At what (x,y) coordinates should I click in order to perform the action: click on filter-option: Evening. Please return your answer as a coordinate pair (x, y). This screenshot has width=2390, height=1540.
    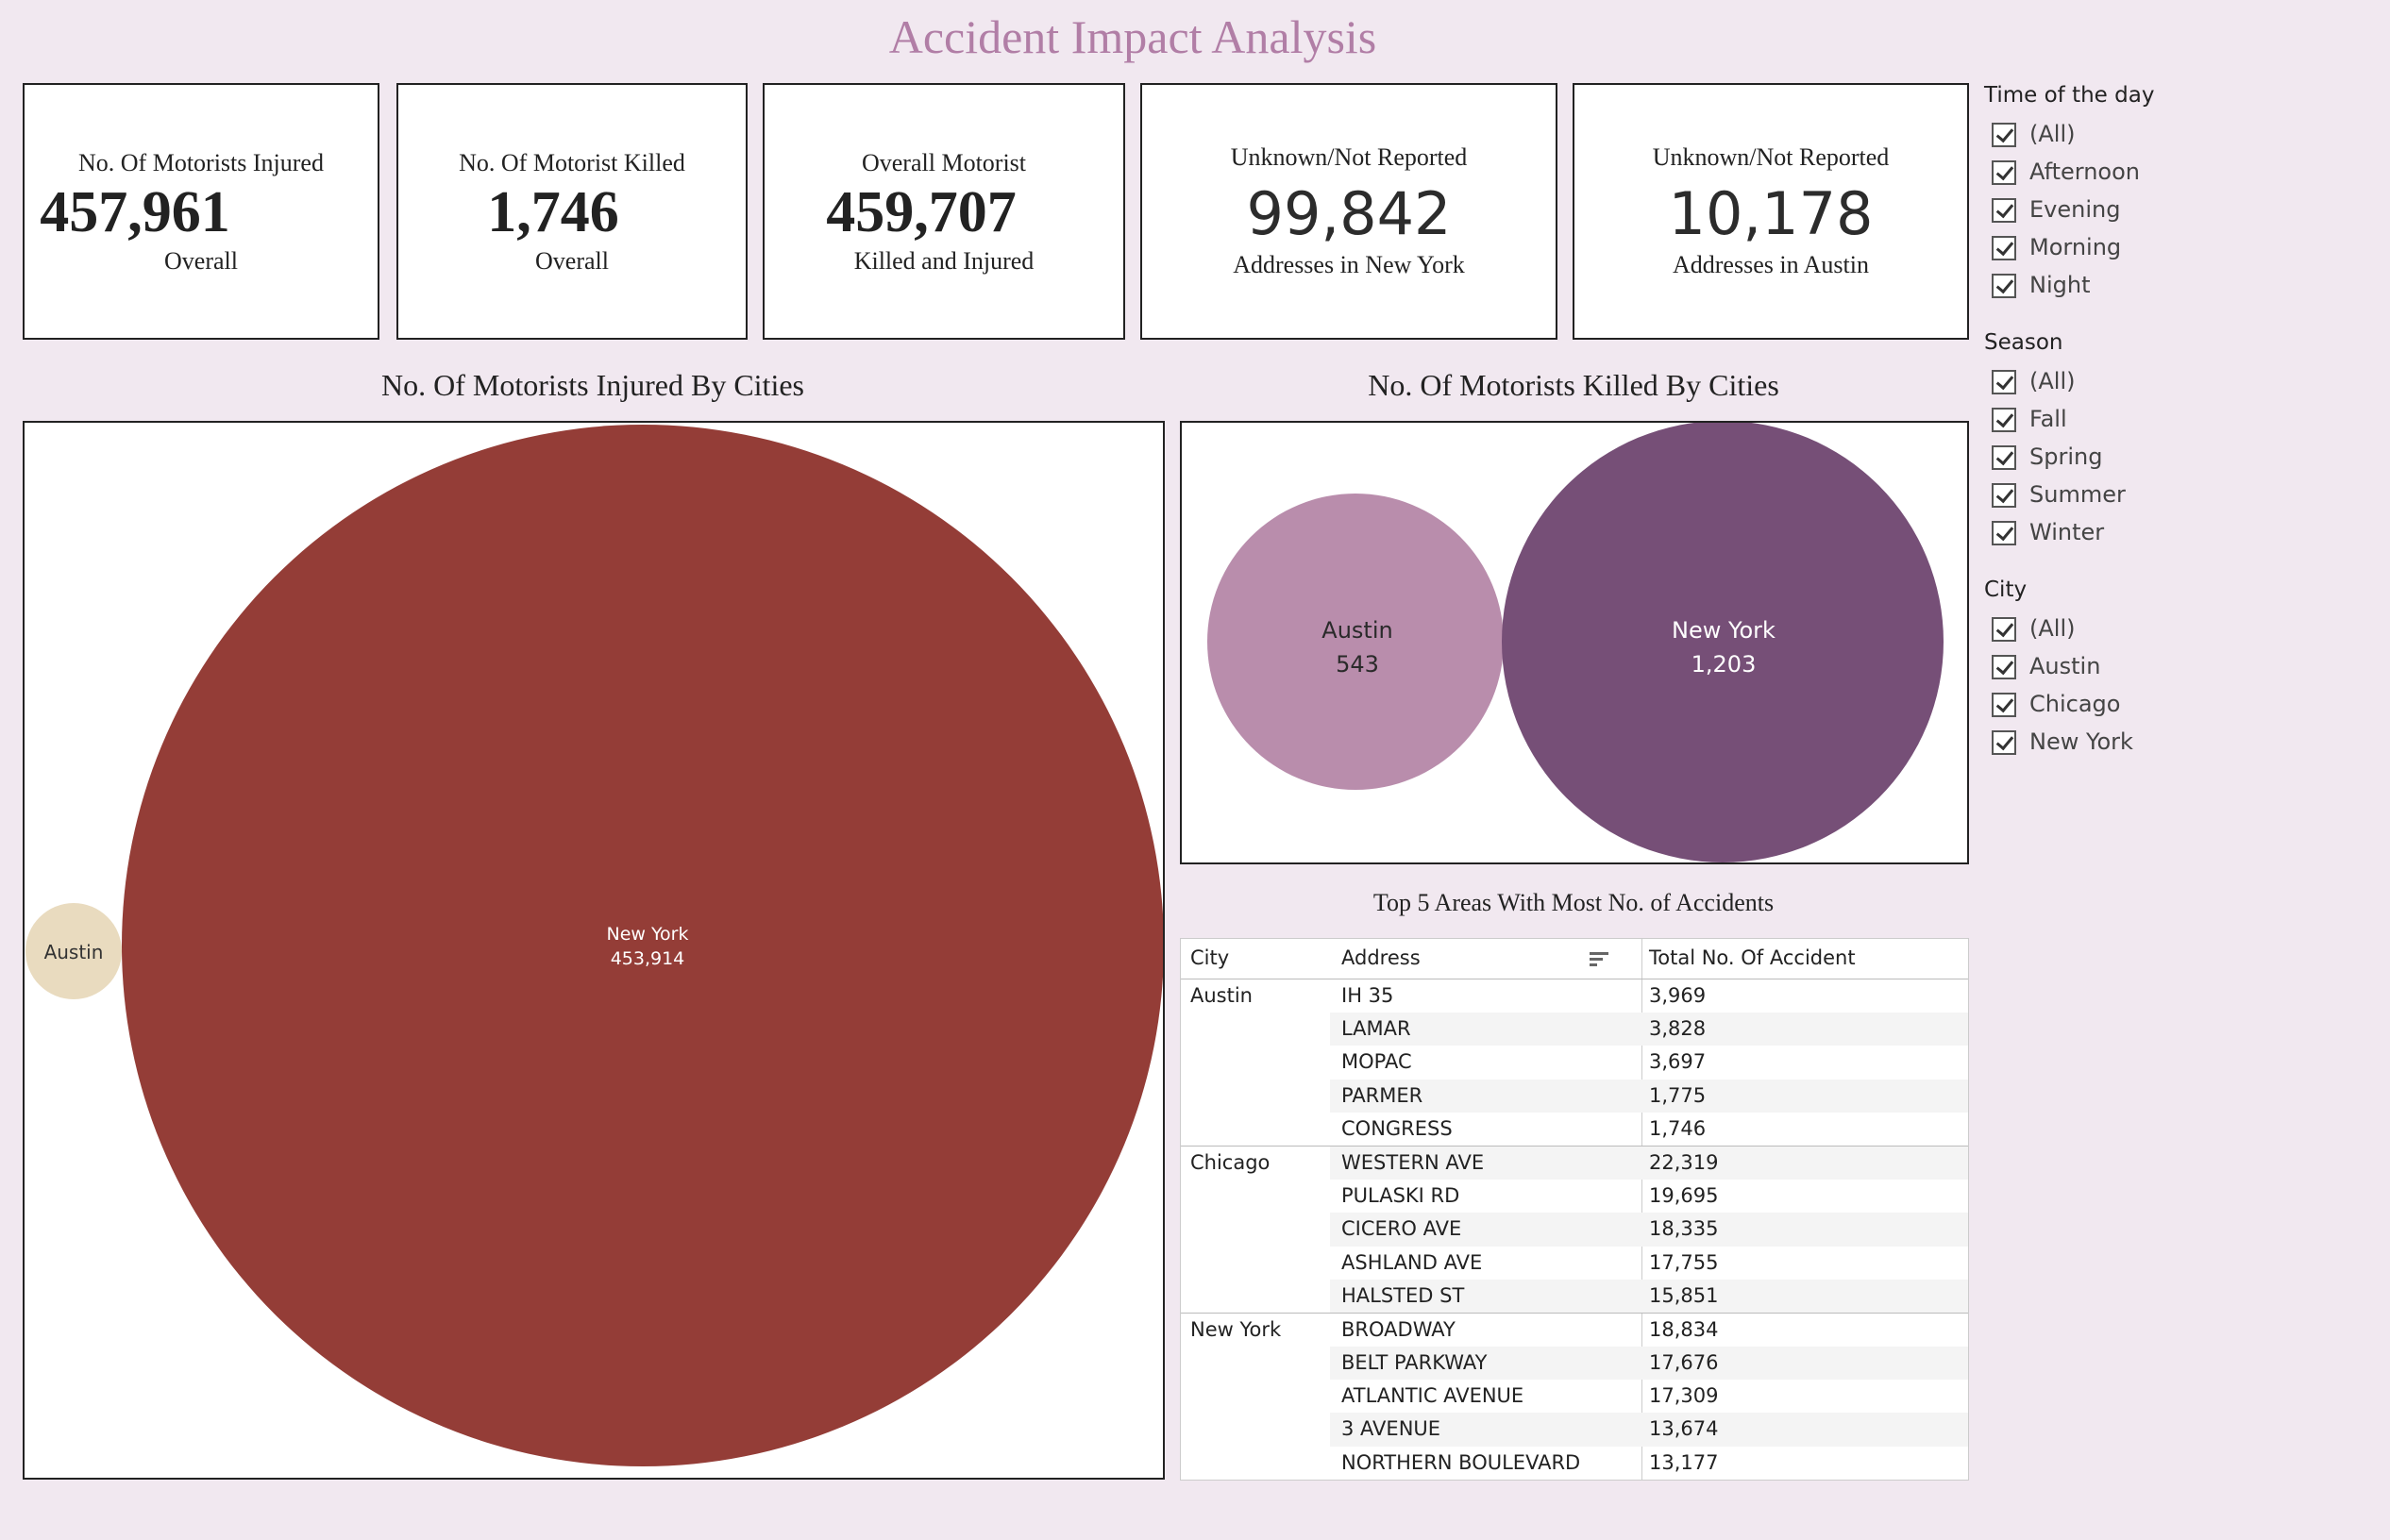
    Looking at the image, I should click on (2182, 211).